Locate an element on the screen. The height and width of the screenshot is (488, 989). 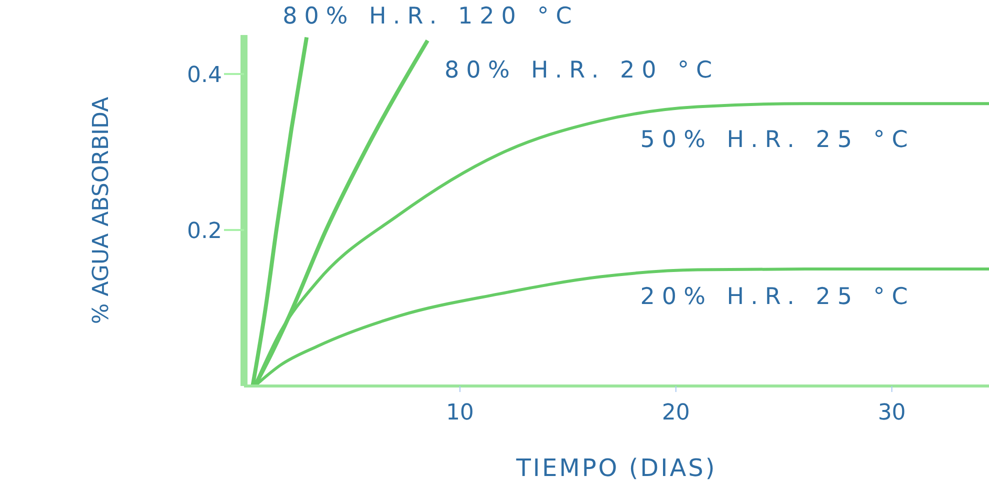
series-label: 20% H.R. 25 °C is located at coordinates (777, 297).